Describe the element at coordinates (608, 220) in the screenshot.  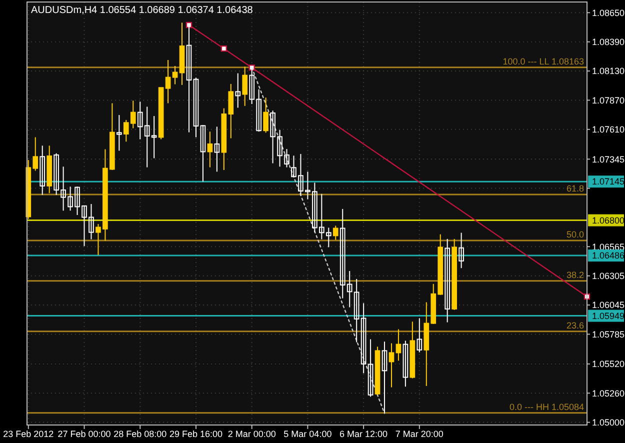
I see `ref-line-label: 1.06800` at that location.